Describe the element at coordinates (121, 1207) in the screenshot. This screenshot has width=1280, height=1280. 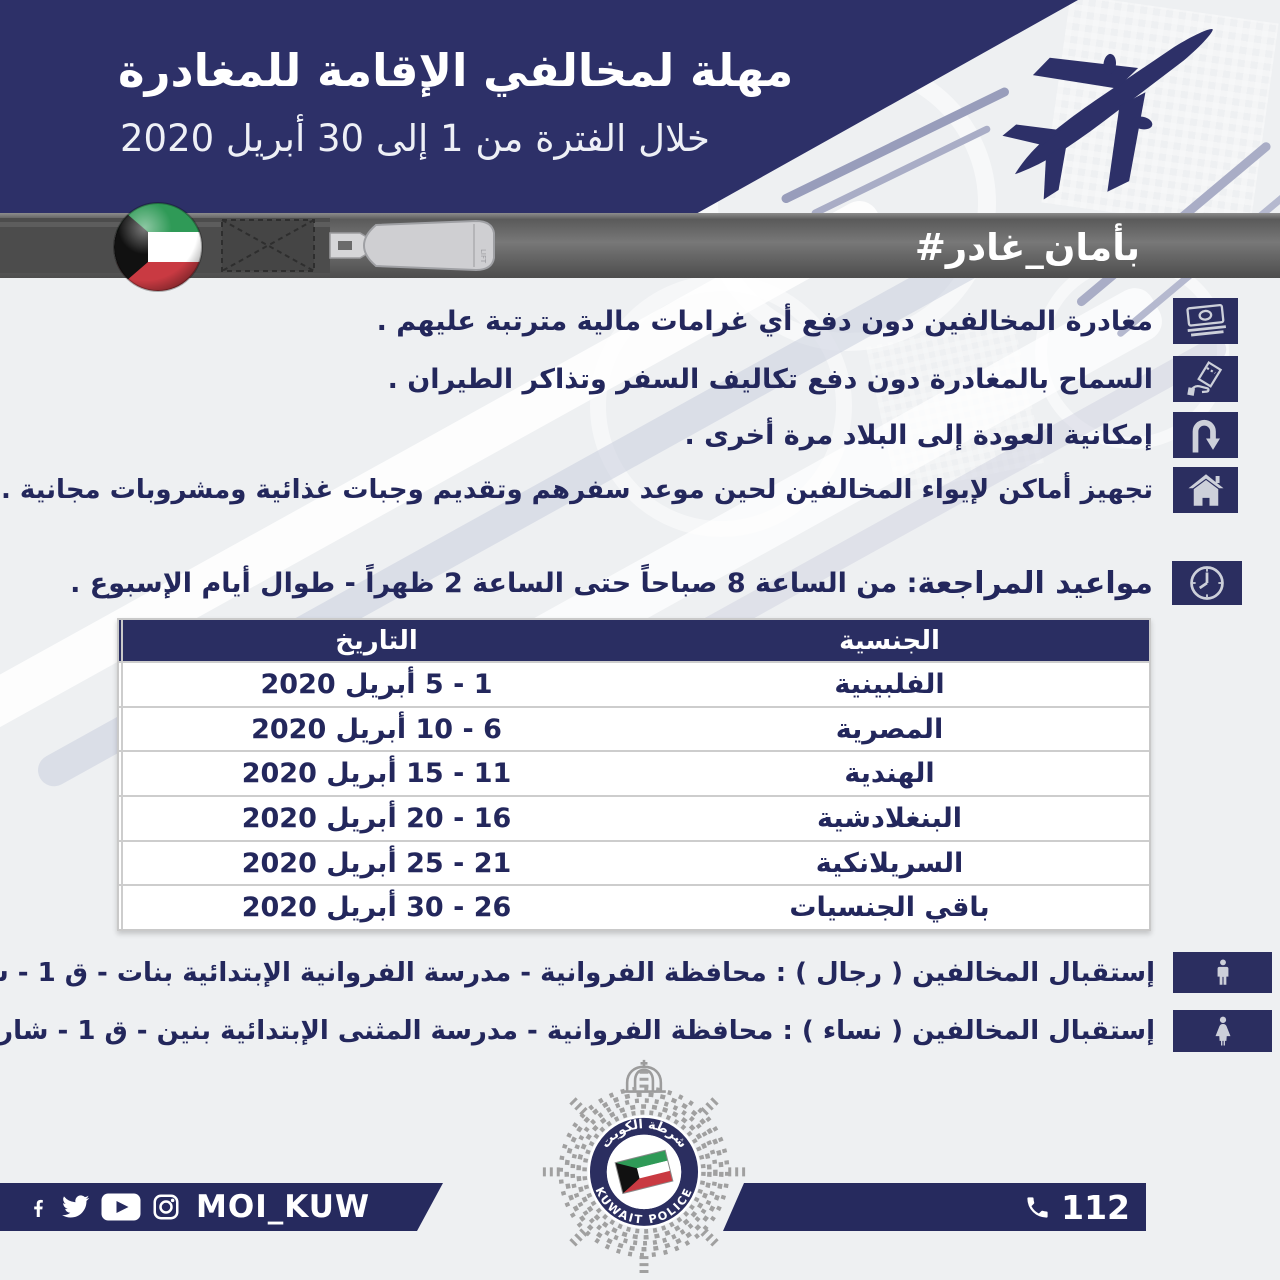
I see `youtube-icon` at that location.